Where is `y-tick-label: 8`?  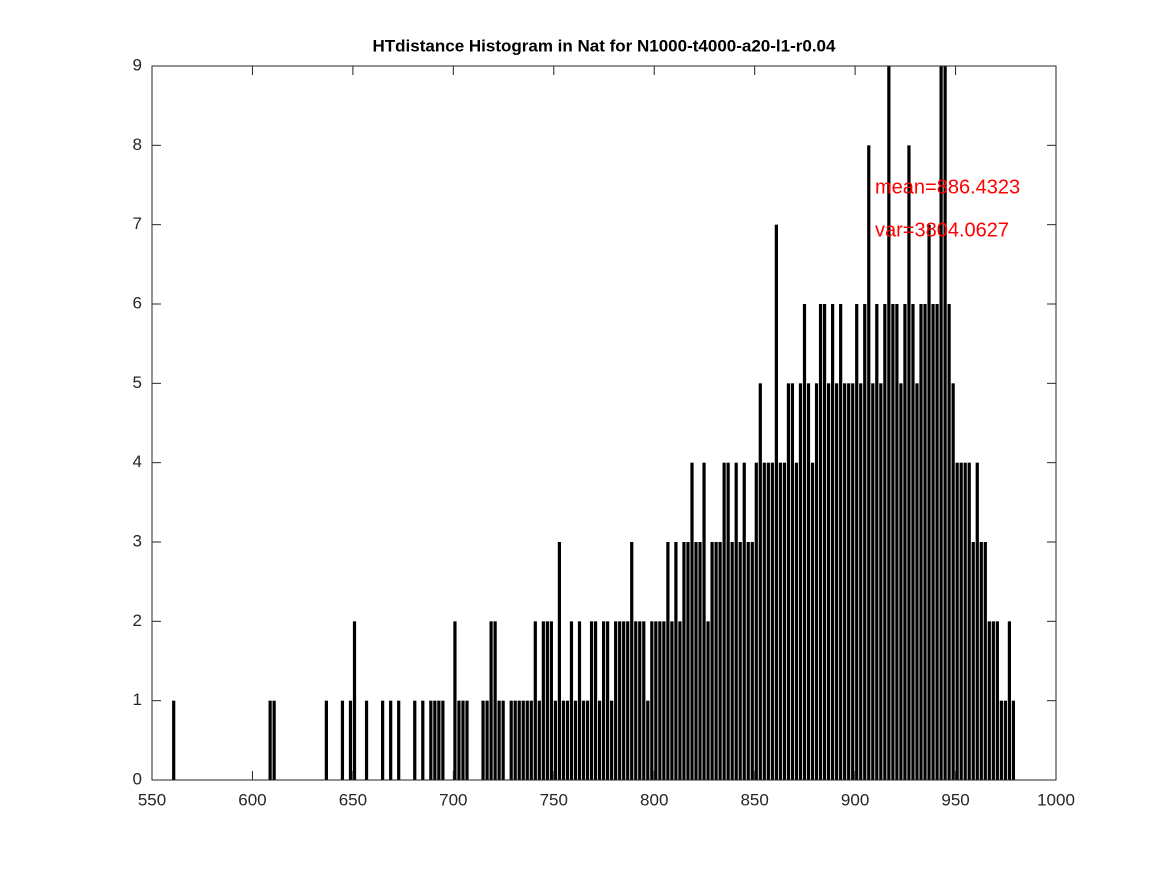
y-tick-label: 8 is located at coordinates (137, 144).